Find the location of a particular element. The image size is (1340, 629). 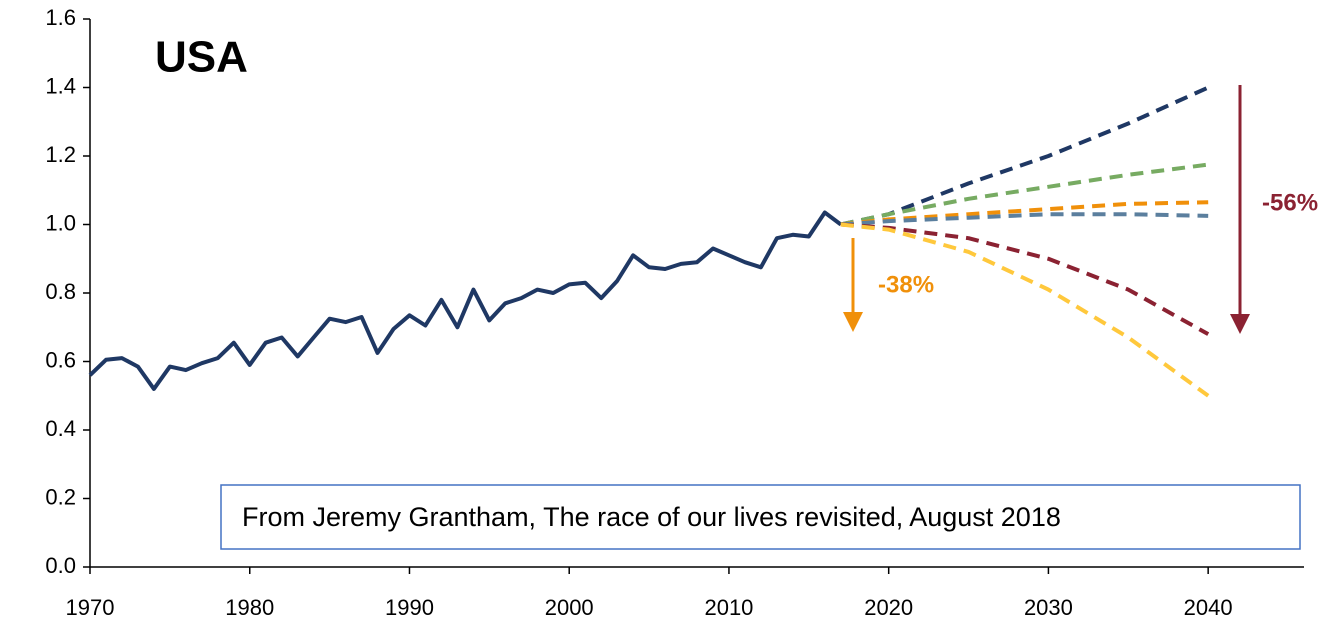

x-tick-label: 2040 is located at coordinates (1208, 607).